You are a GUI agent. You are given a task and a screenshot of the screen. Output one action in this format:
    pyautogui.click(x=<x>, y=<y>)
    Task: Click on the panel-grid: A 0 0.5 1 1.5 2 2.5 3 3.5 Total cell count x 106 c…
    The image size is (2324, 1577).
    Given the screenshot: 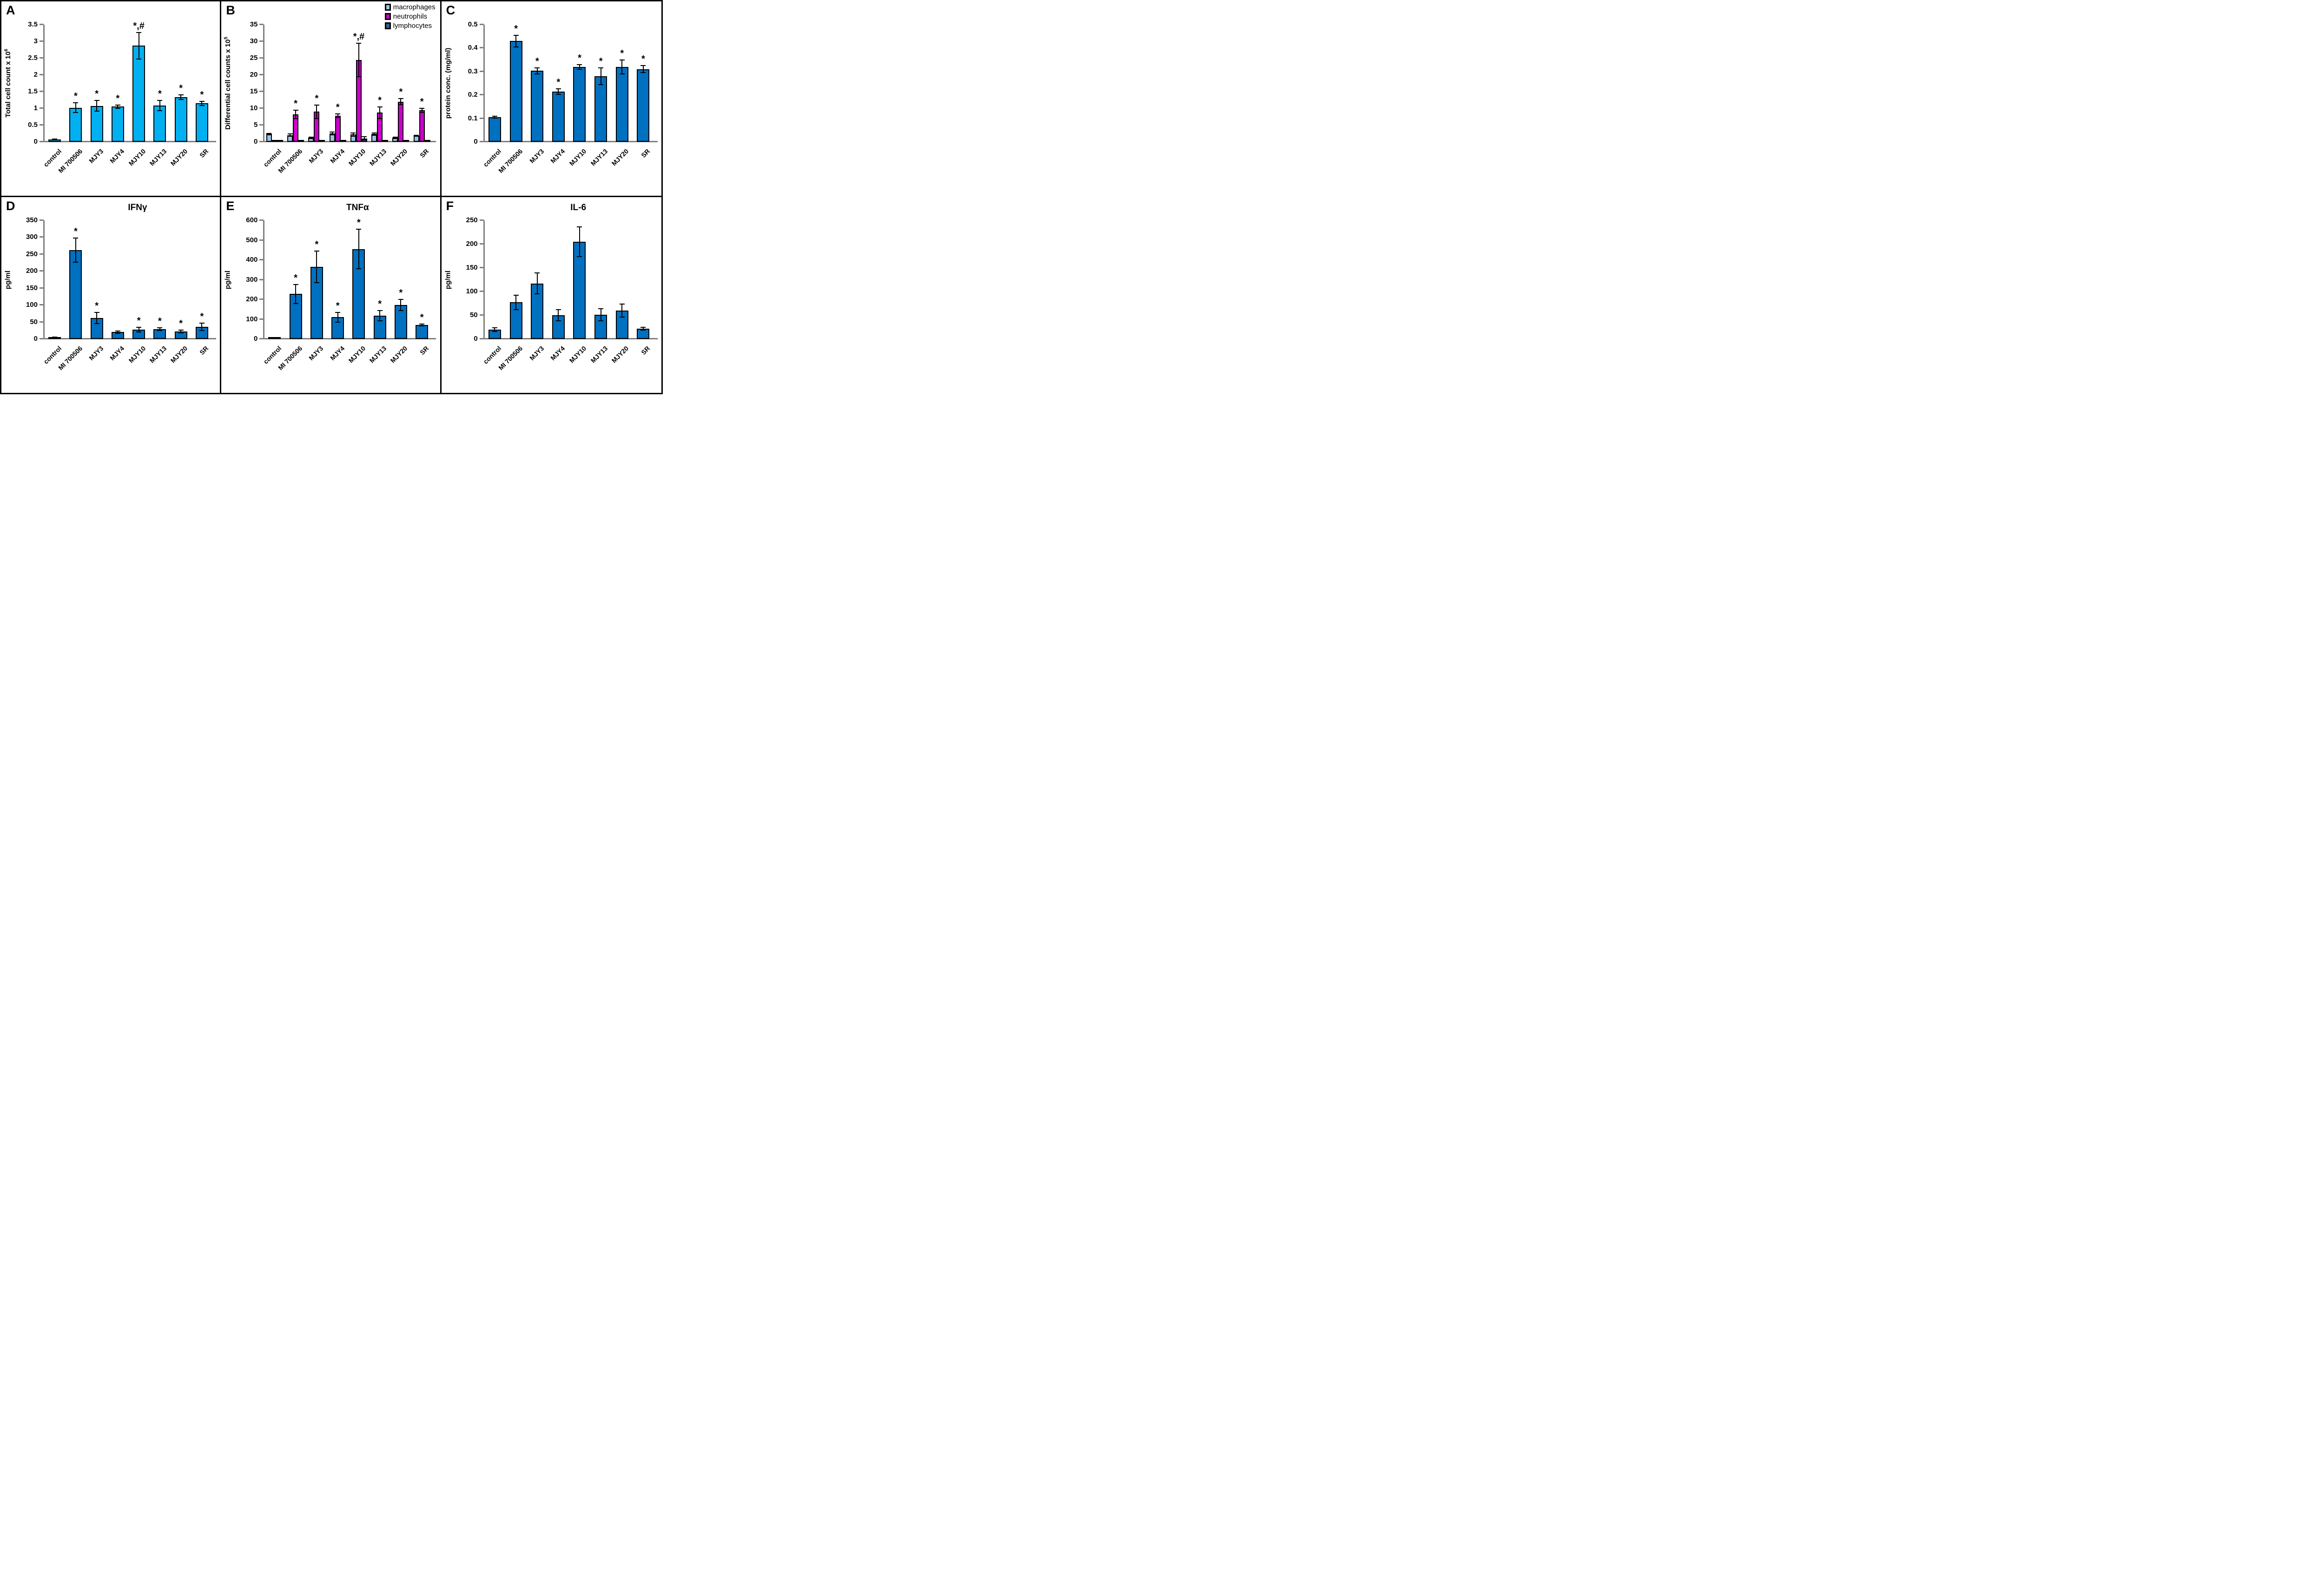 What is the action you would take?
    pyautogui.click(x=331, y=197)
    